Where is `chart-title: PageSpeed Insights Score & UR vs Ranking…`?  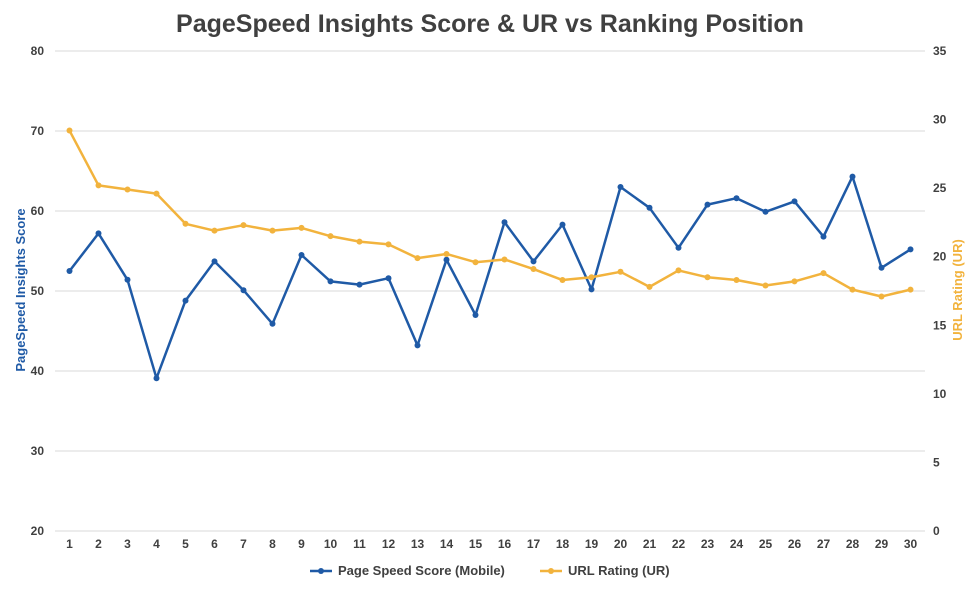 chart-title: PageSpeed Insights Score & UR vs Ranking… is located at coordinates (490, 24).